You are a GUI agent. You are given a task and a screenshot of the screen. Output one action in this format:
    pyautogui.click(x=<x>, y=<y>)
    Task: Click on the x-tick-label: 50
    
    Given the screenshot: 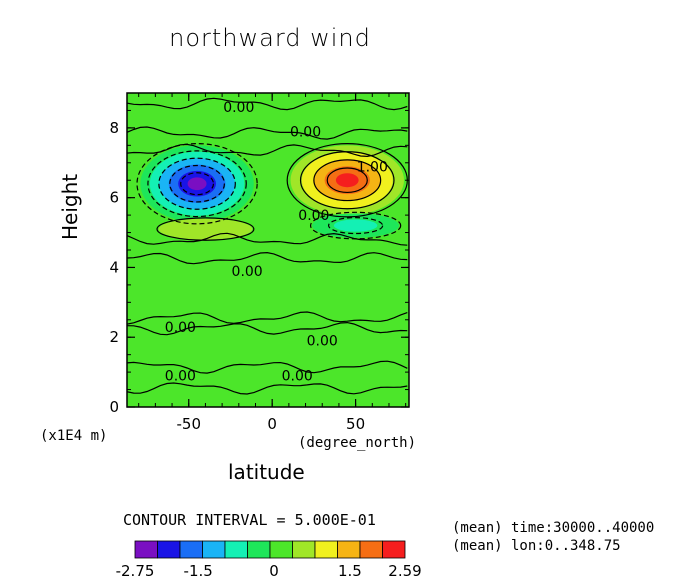 What is the action you would take?
    pyautogui.click(x=355, y=424)
    